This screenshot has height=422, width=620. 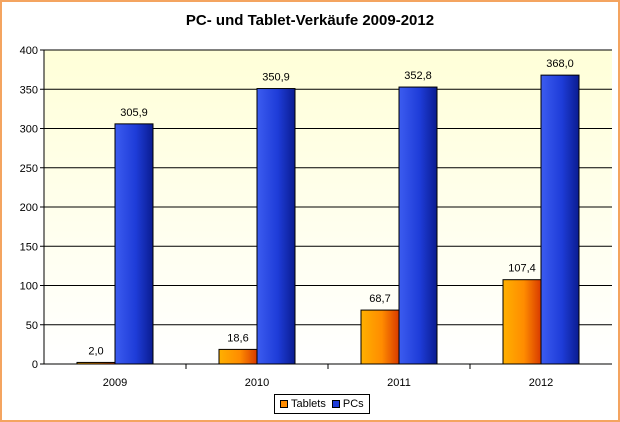 I want to click on legend-item-tablets: Tablets, so click(x=303, y=404).